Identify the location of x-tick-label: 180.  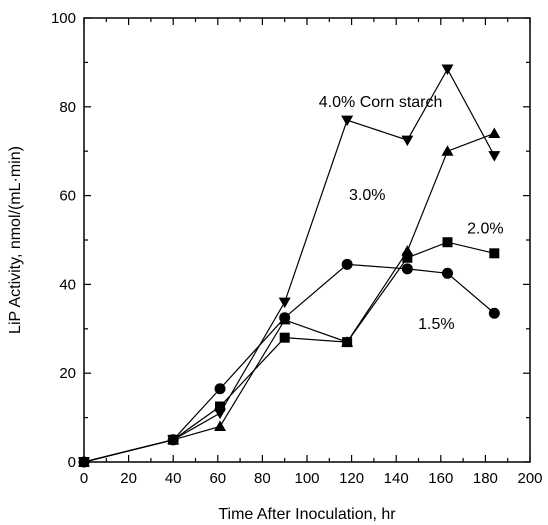
(485, 478).